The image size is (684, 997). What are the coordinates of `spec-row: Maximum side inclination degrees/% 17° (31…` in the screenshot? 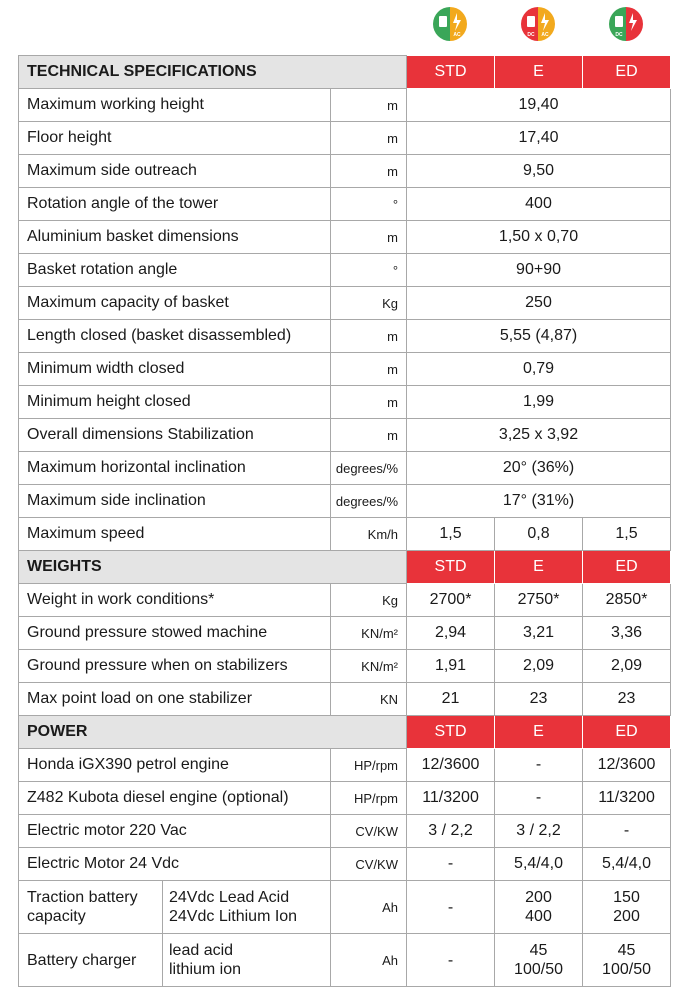 It's located at (345, 501).